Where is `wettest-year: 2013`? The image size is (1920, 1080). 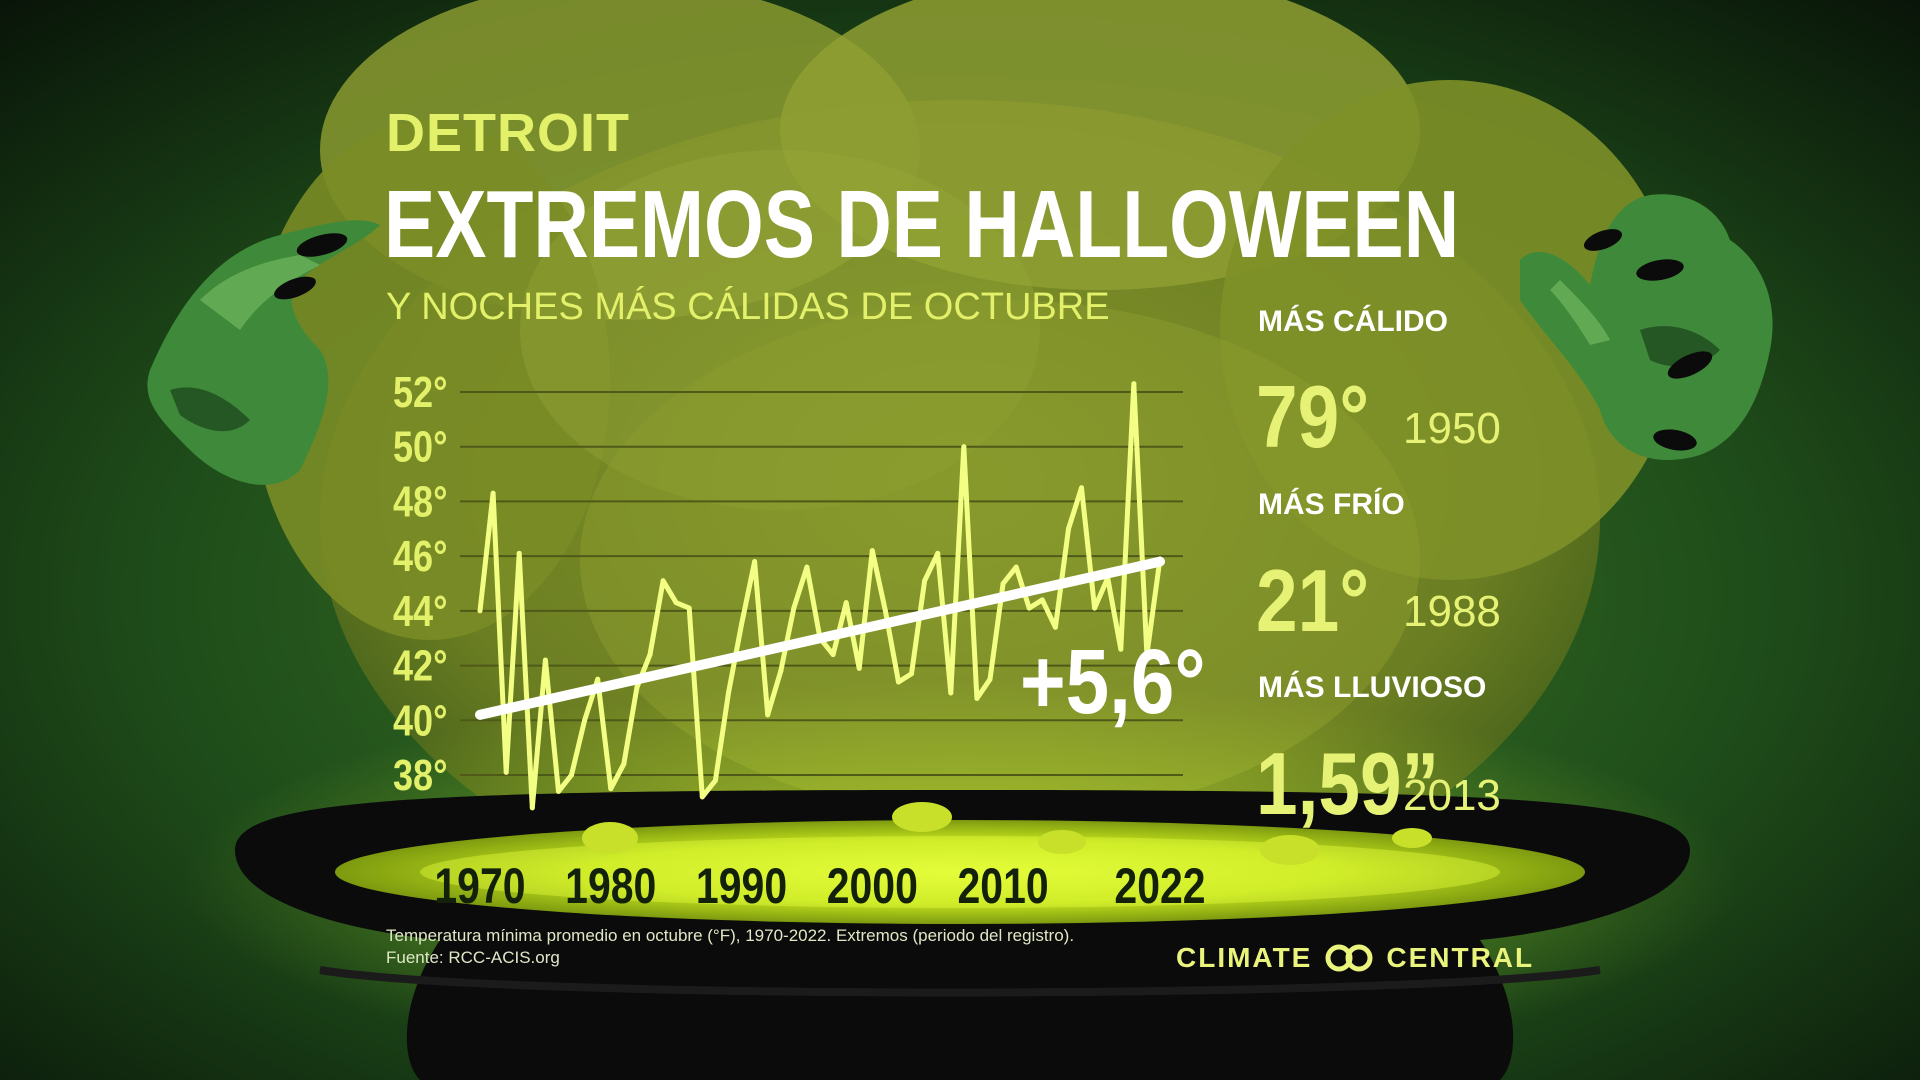
wettest-year: 2013 is located at coordinates (1452, 795).